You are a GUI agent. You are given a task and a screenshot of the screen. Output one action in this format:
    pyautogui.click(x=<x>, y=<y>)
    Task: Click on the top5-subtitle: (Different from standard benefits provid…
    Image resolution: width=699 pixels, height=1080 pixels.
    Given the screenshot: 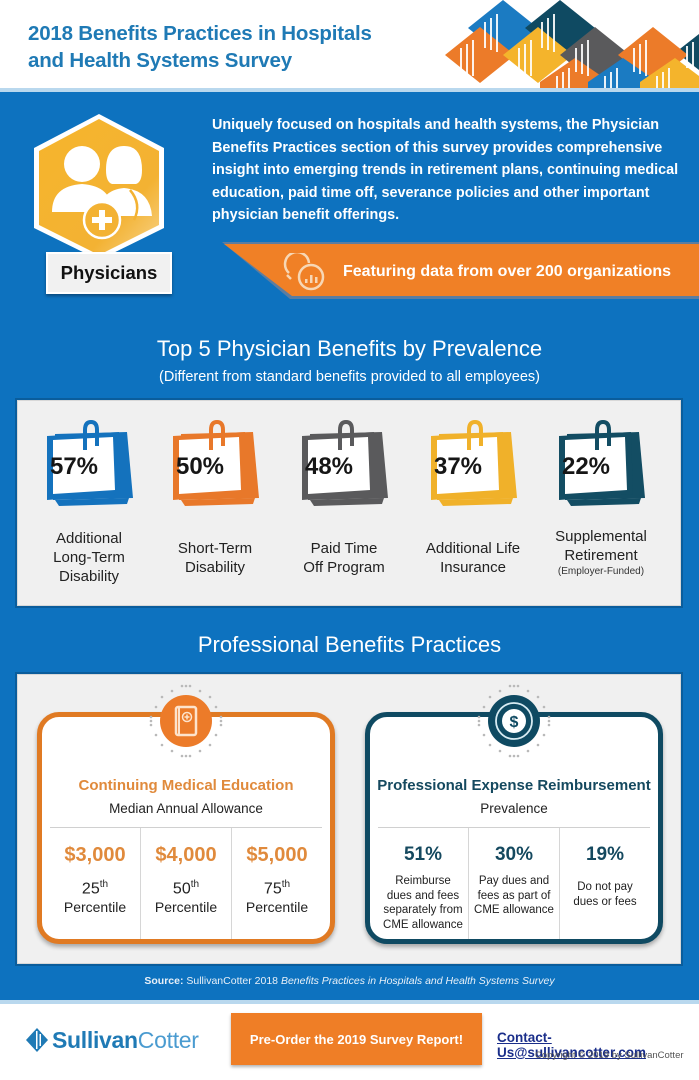 What is the action you would take?
    pyautogui.click(x=349, y=377)
    